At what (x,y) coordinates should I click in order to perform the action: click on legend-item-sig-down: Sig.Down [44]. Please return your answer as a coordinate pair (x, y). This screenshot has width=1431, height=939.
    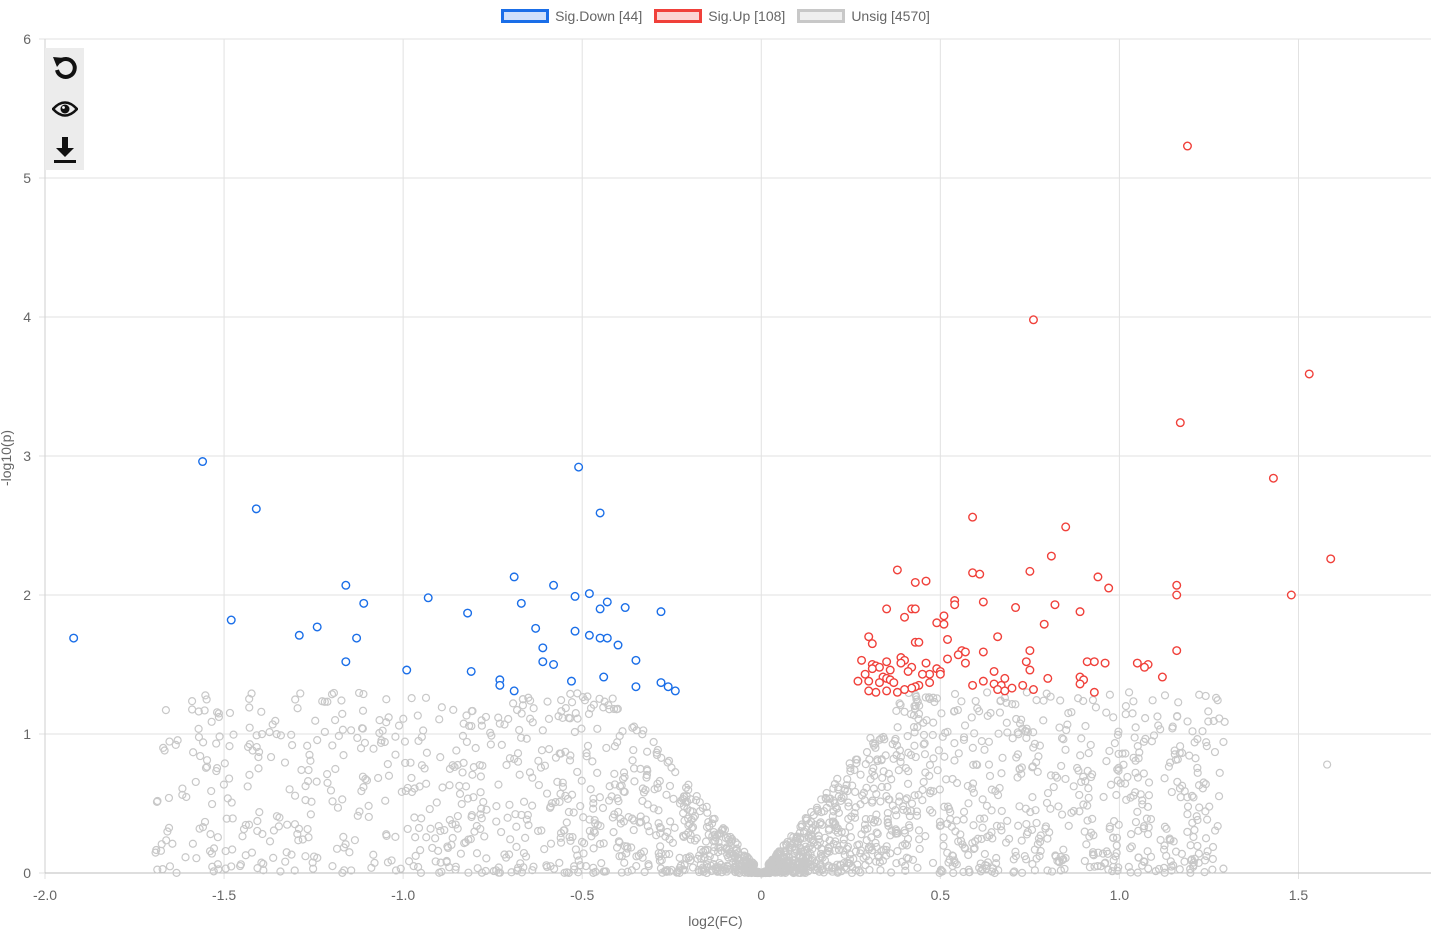
    Looking at the image, I should click on (571, 16).